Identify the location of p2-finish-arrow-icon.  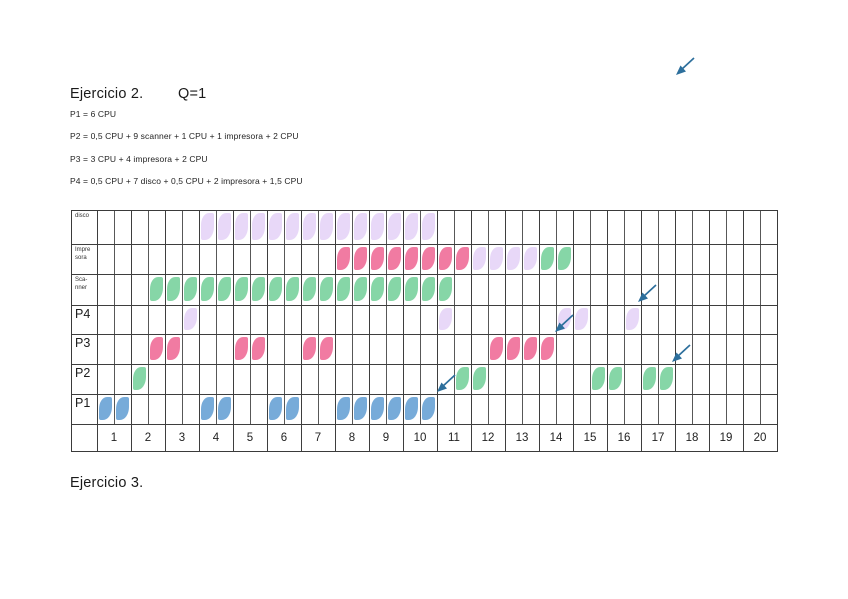
(681, 354).